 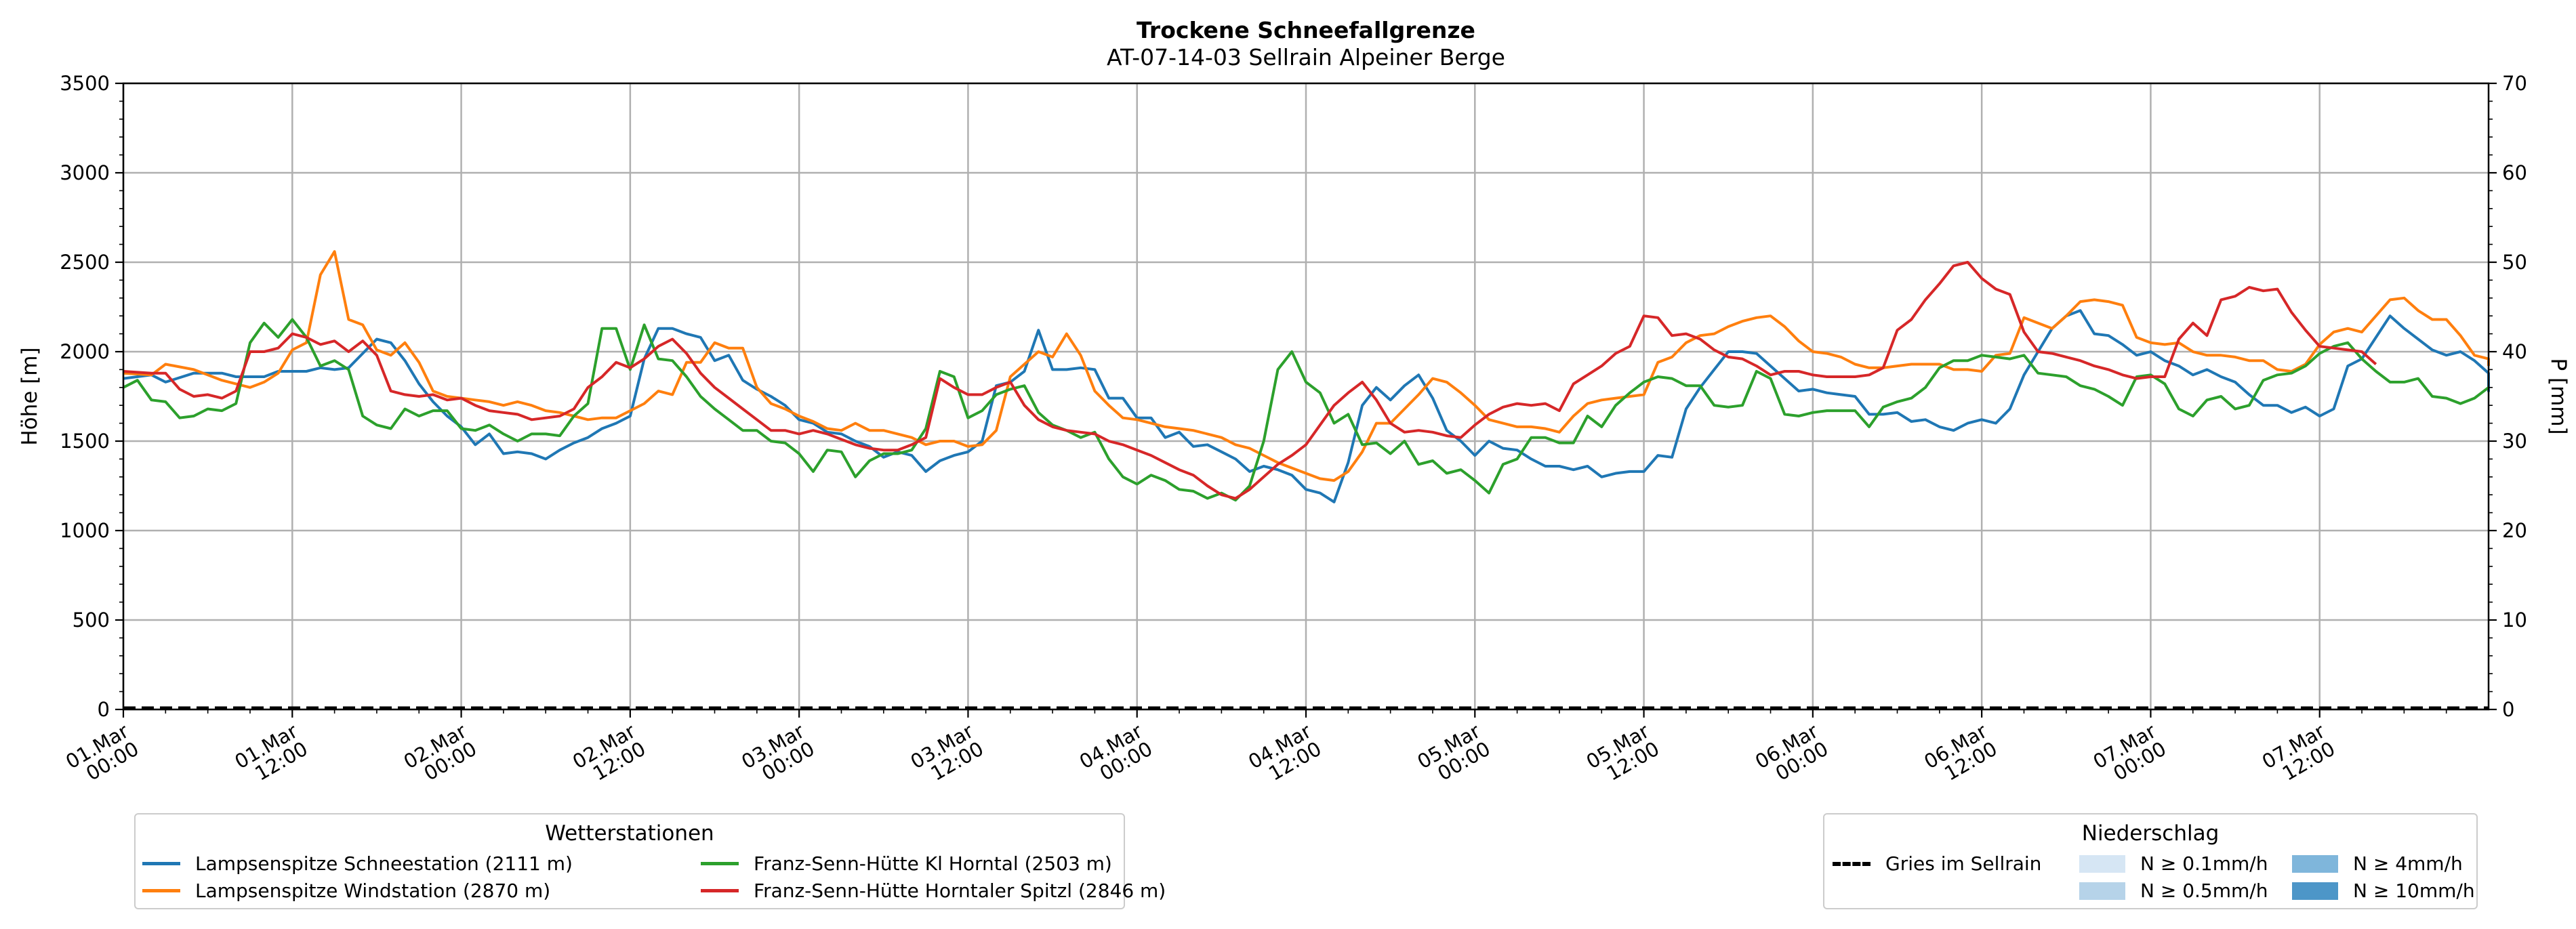 I want to click on legend-label: N ≥ 0.1mm/h, so click(x=2204, y=863).